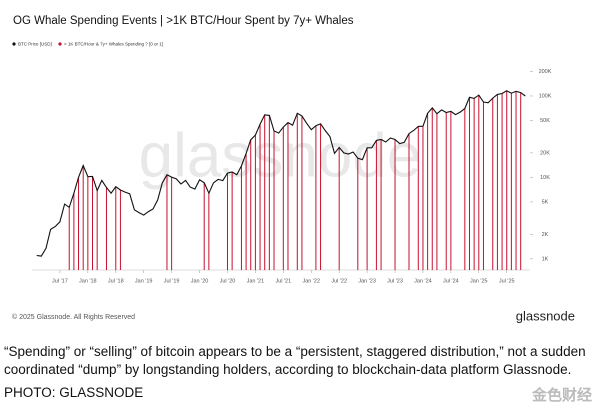 The height and width of the screenshot is (411, 600). Describe the element at coordinates (256, 281) in the screenshot. I see `x-tick-label: Jan '21` at that location.